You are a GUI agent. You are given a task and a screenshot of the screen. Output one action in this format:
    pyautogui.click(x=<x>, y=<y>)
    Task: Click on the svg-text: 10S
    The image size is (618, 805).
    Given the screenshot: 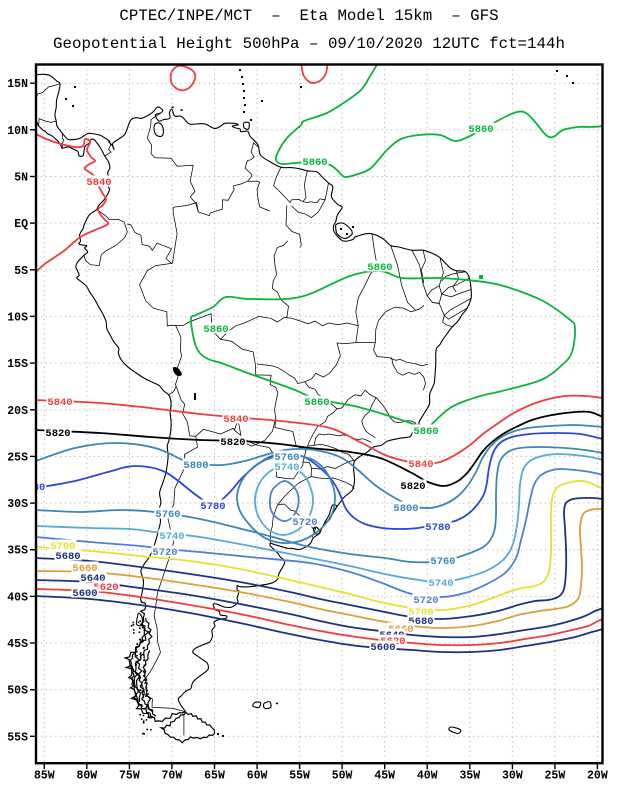 What is the action you would take?
    pyautogui.click(x=17, y=317)
    